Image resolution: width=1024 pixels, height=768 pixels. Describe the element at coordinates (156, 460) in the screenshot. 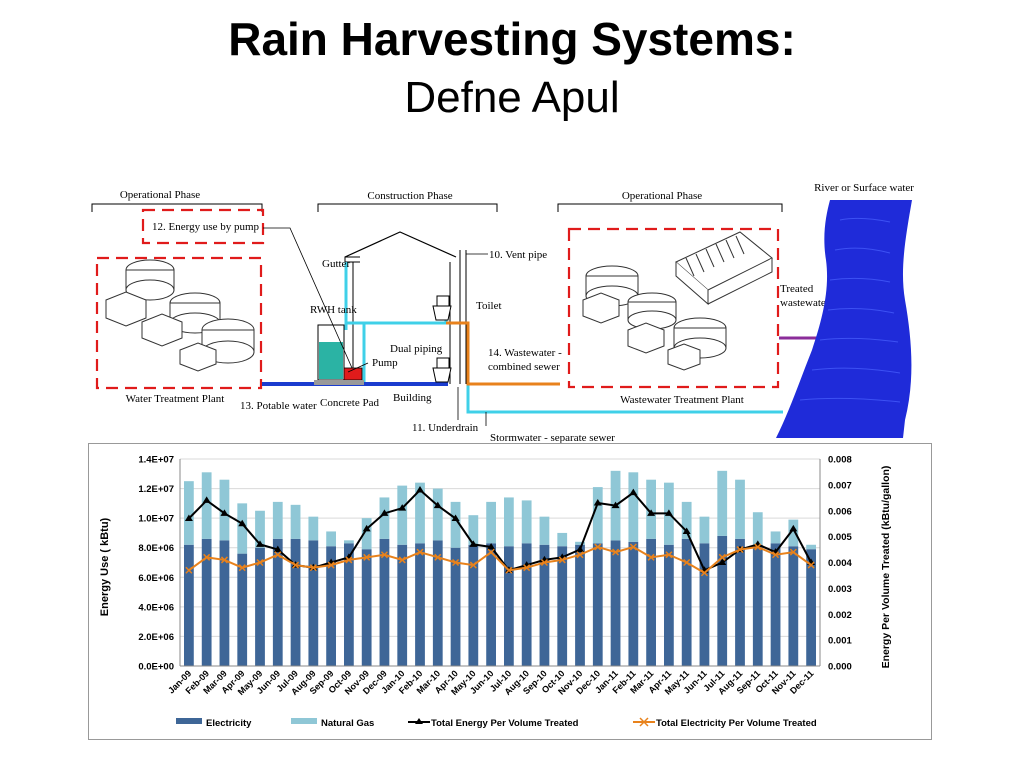

I see `y-tick-label: 1.4E+07` at that location.